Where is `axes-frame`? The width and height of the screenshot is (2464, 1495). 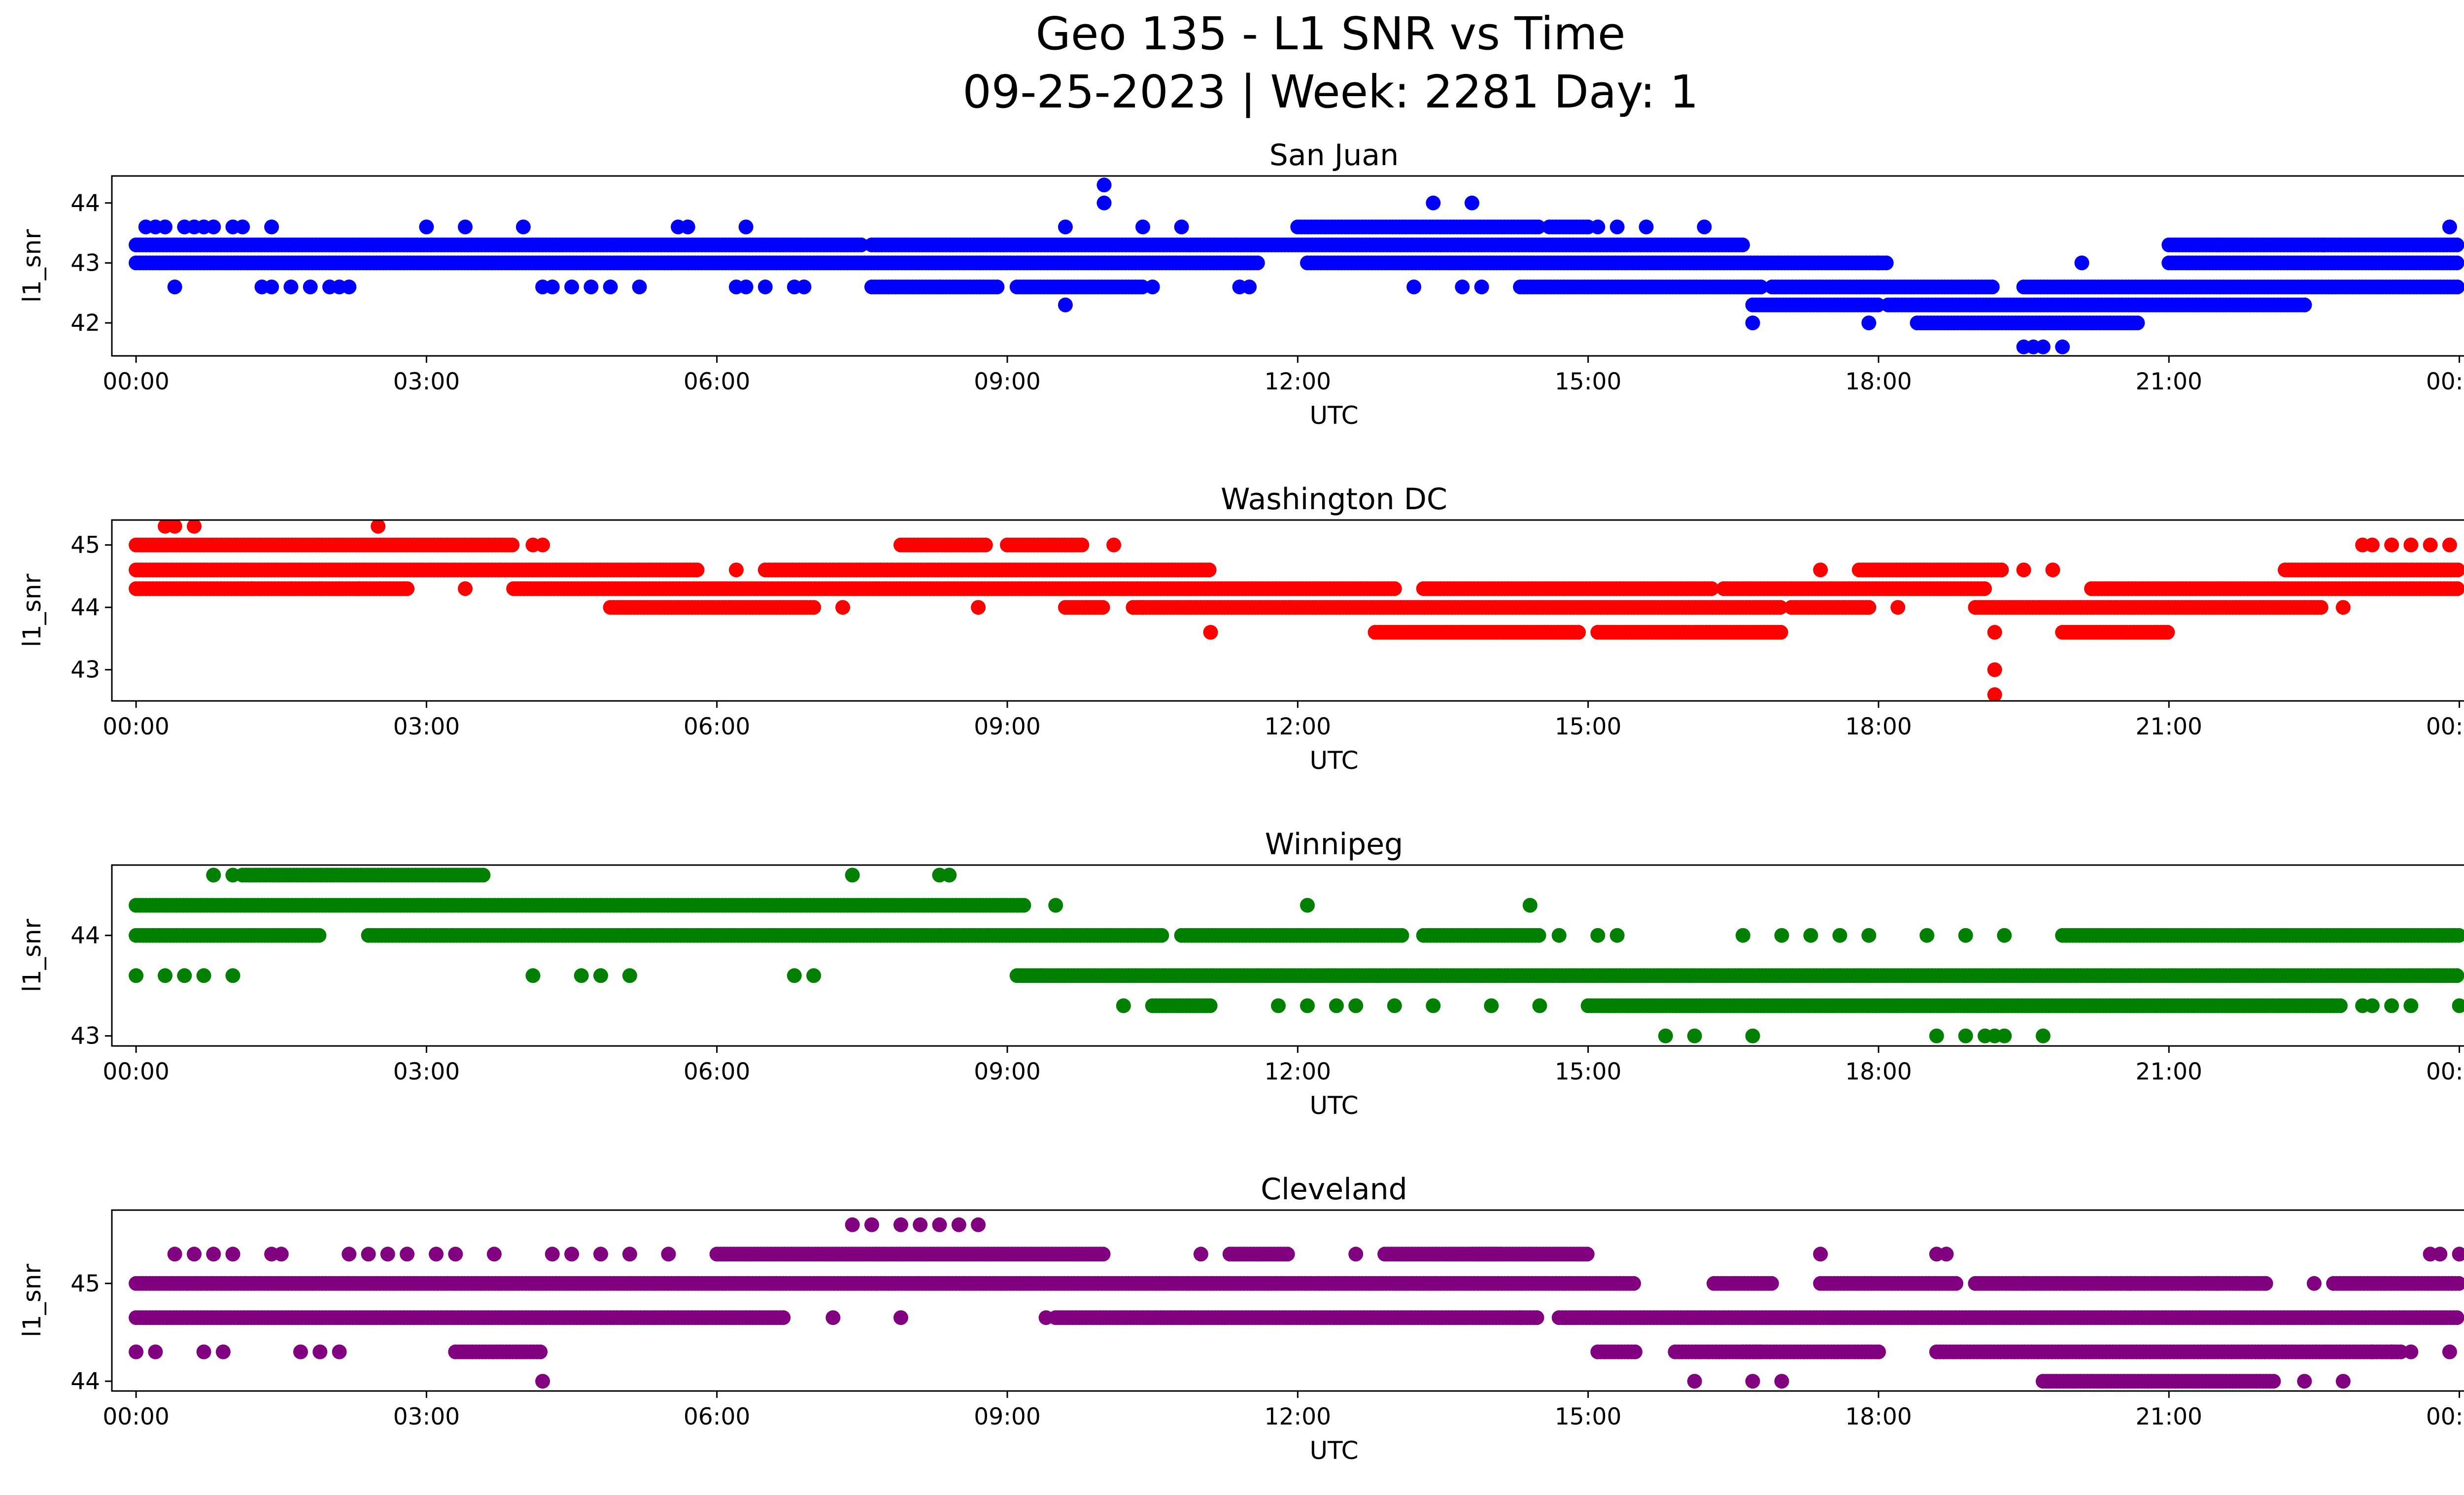
axes-frame is located at coordinates (1287, 610).